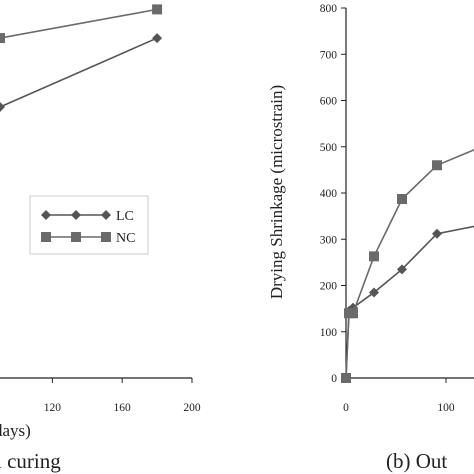 Image resolution: width=474 pixels, height=474 pixels. I want to click on panel-b-y-tick-label: 300, so click(329, 240).